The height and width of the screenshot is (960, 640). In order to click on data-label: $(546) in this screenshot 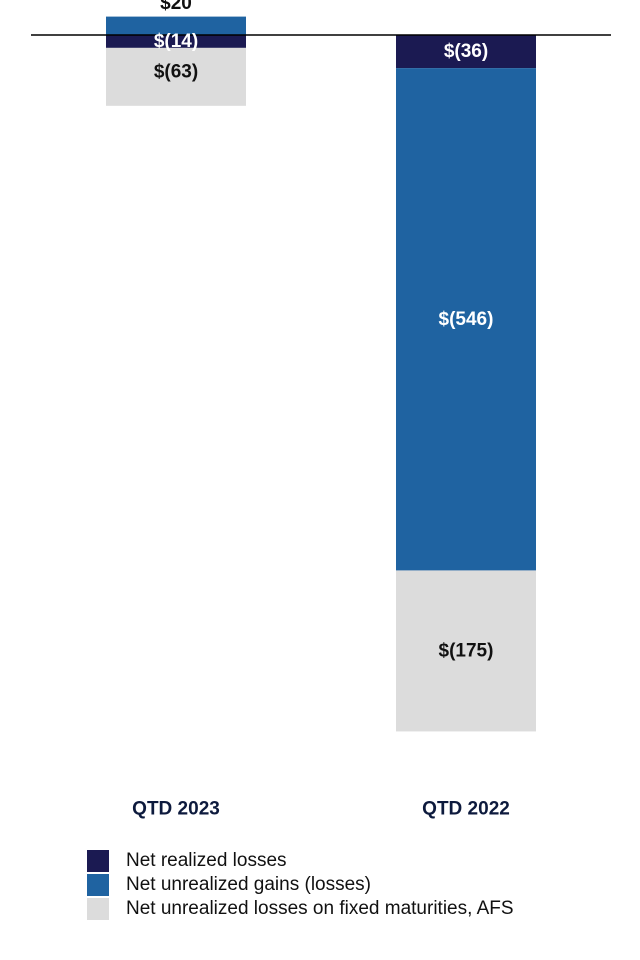, I will do `click(466, 319)`.